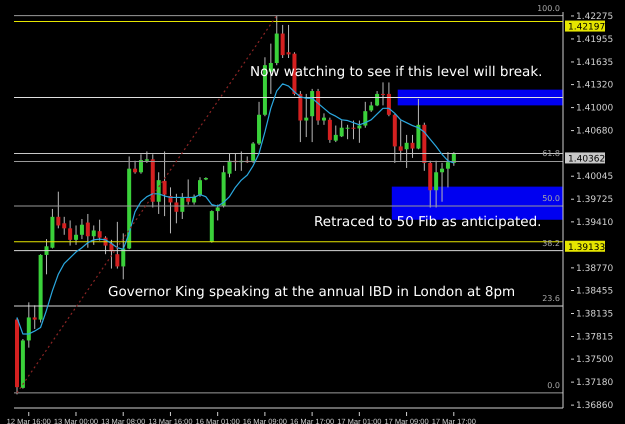 Image resolution: width=625 pixels, height=424 pixels. I want to click on annotation: 50.0, so click(551, 199).